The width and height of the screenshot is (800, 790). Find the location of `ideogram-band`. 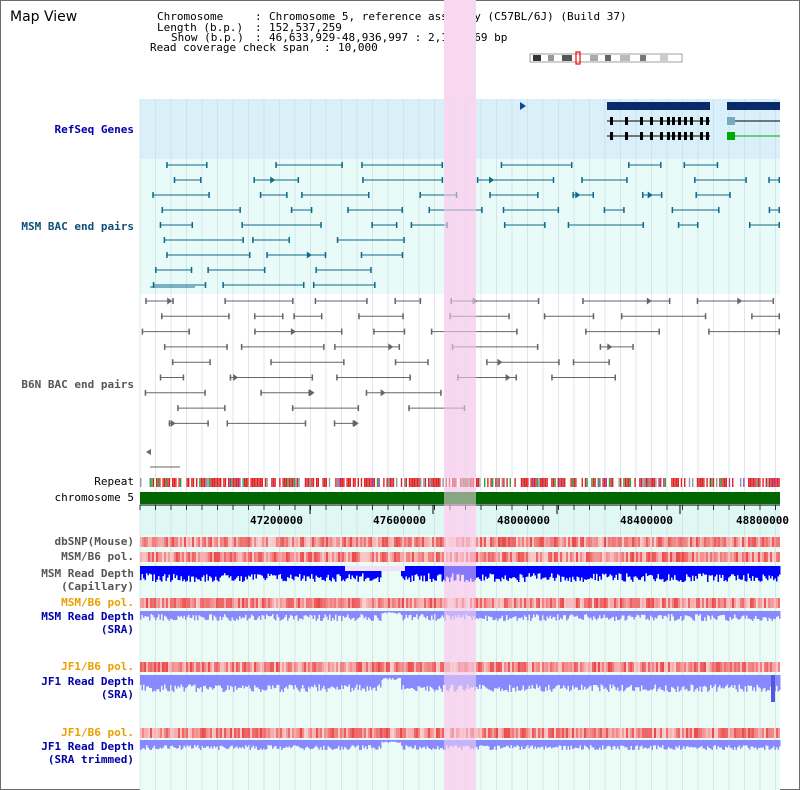

ideogram-band is located at coordinates (537, 58).